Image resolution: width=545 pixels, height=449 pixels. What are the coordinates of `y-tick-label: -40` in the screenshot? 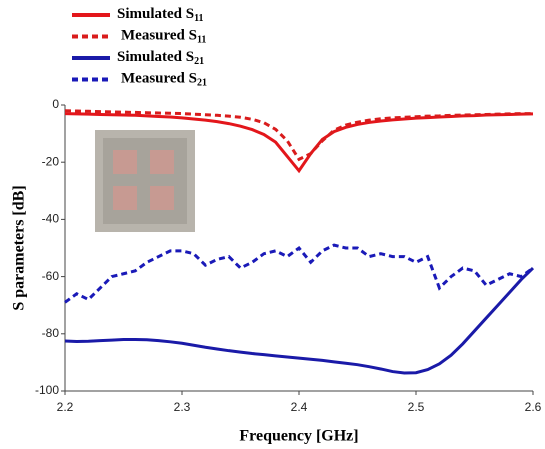 It's located at (51, 219).